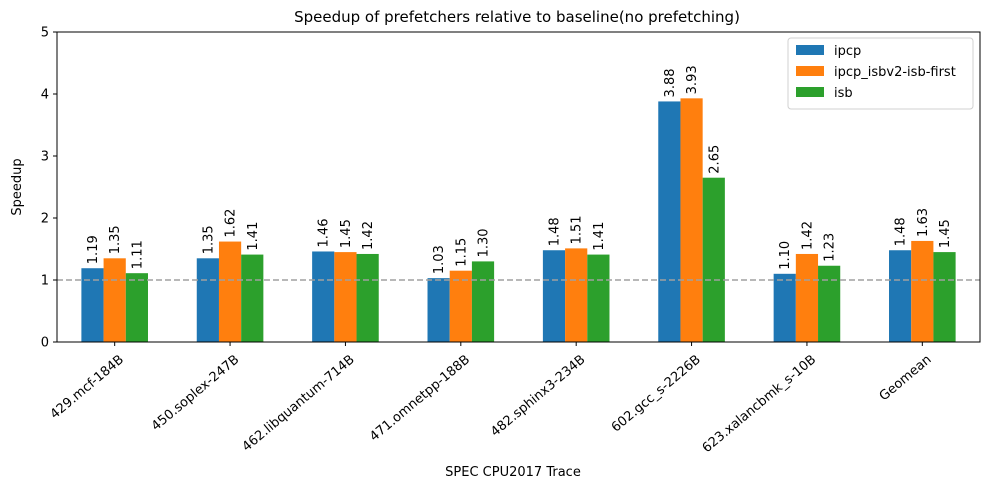 The image size is (989, 490). Describe the element at coordinates (45, 33) in the screenshot. I see `y-tick-label: 5` at that location.